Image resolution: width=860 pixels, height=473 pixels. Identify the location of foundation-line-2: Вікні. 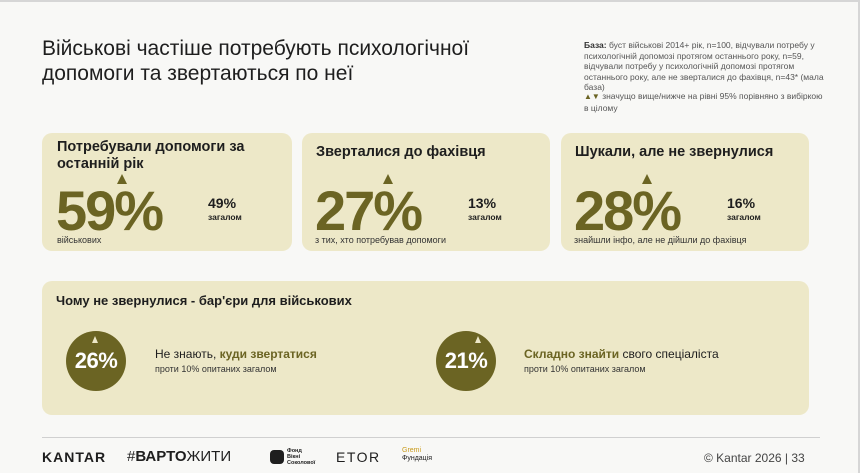
(294, 457).